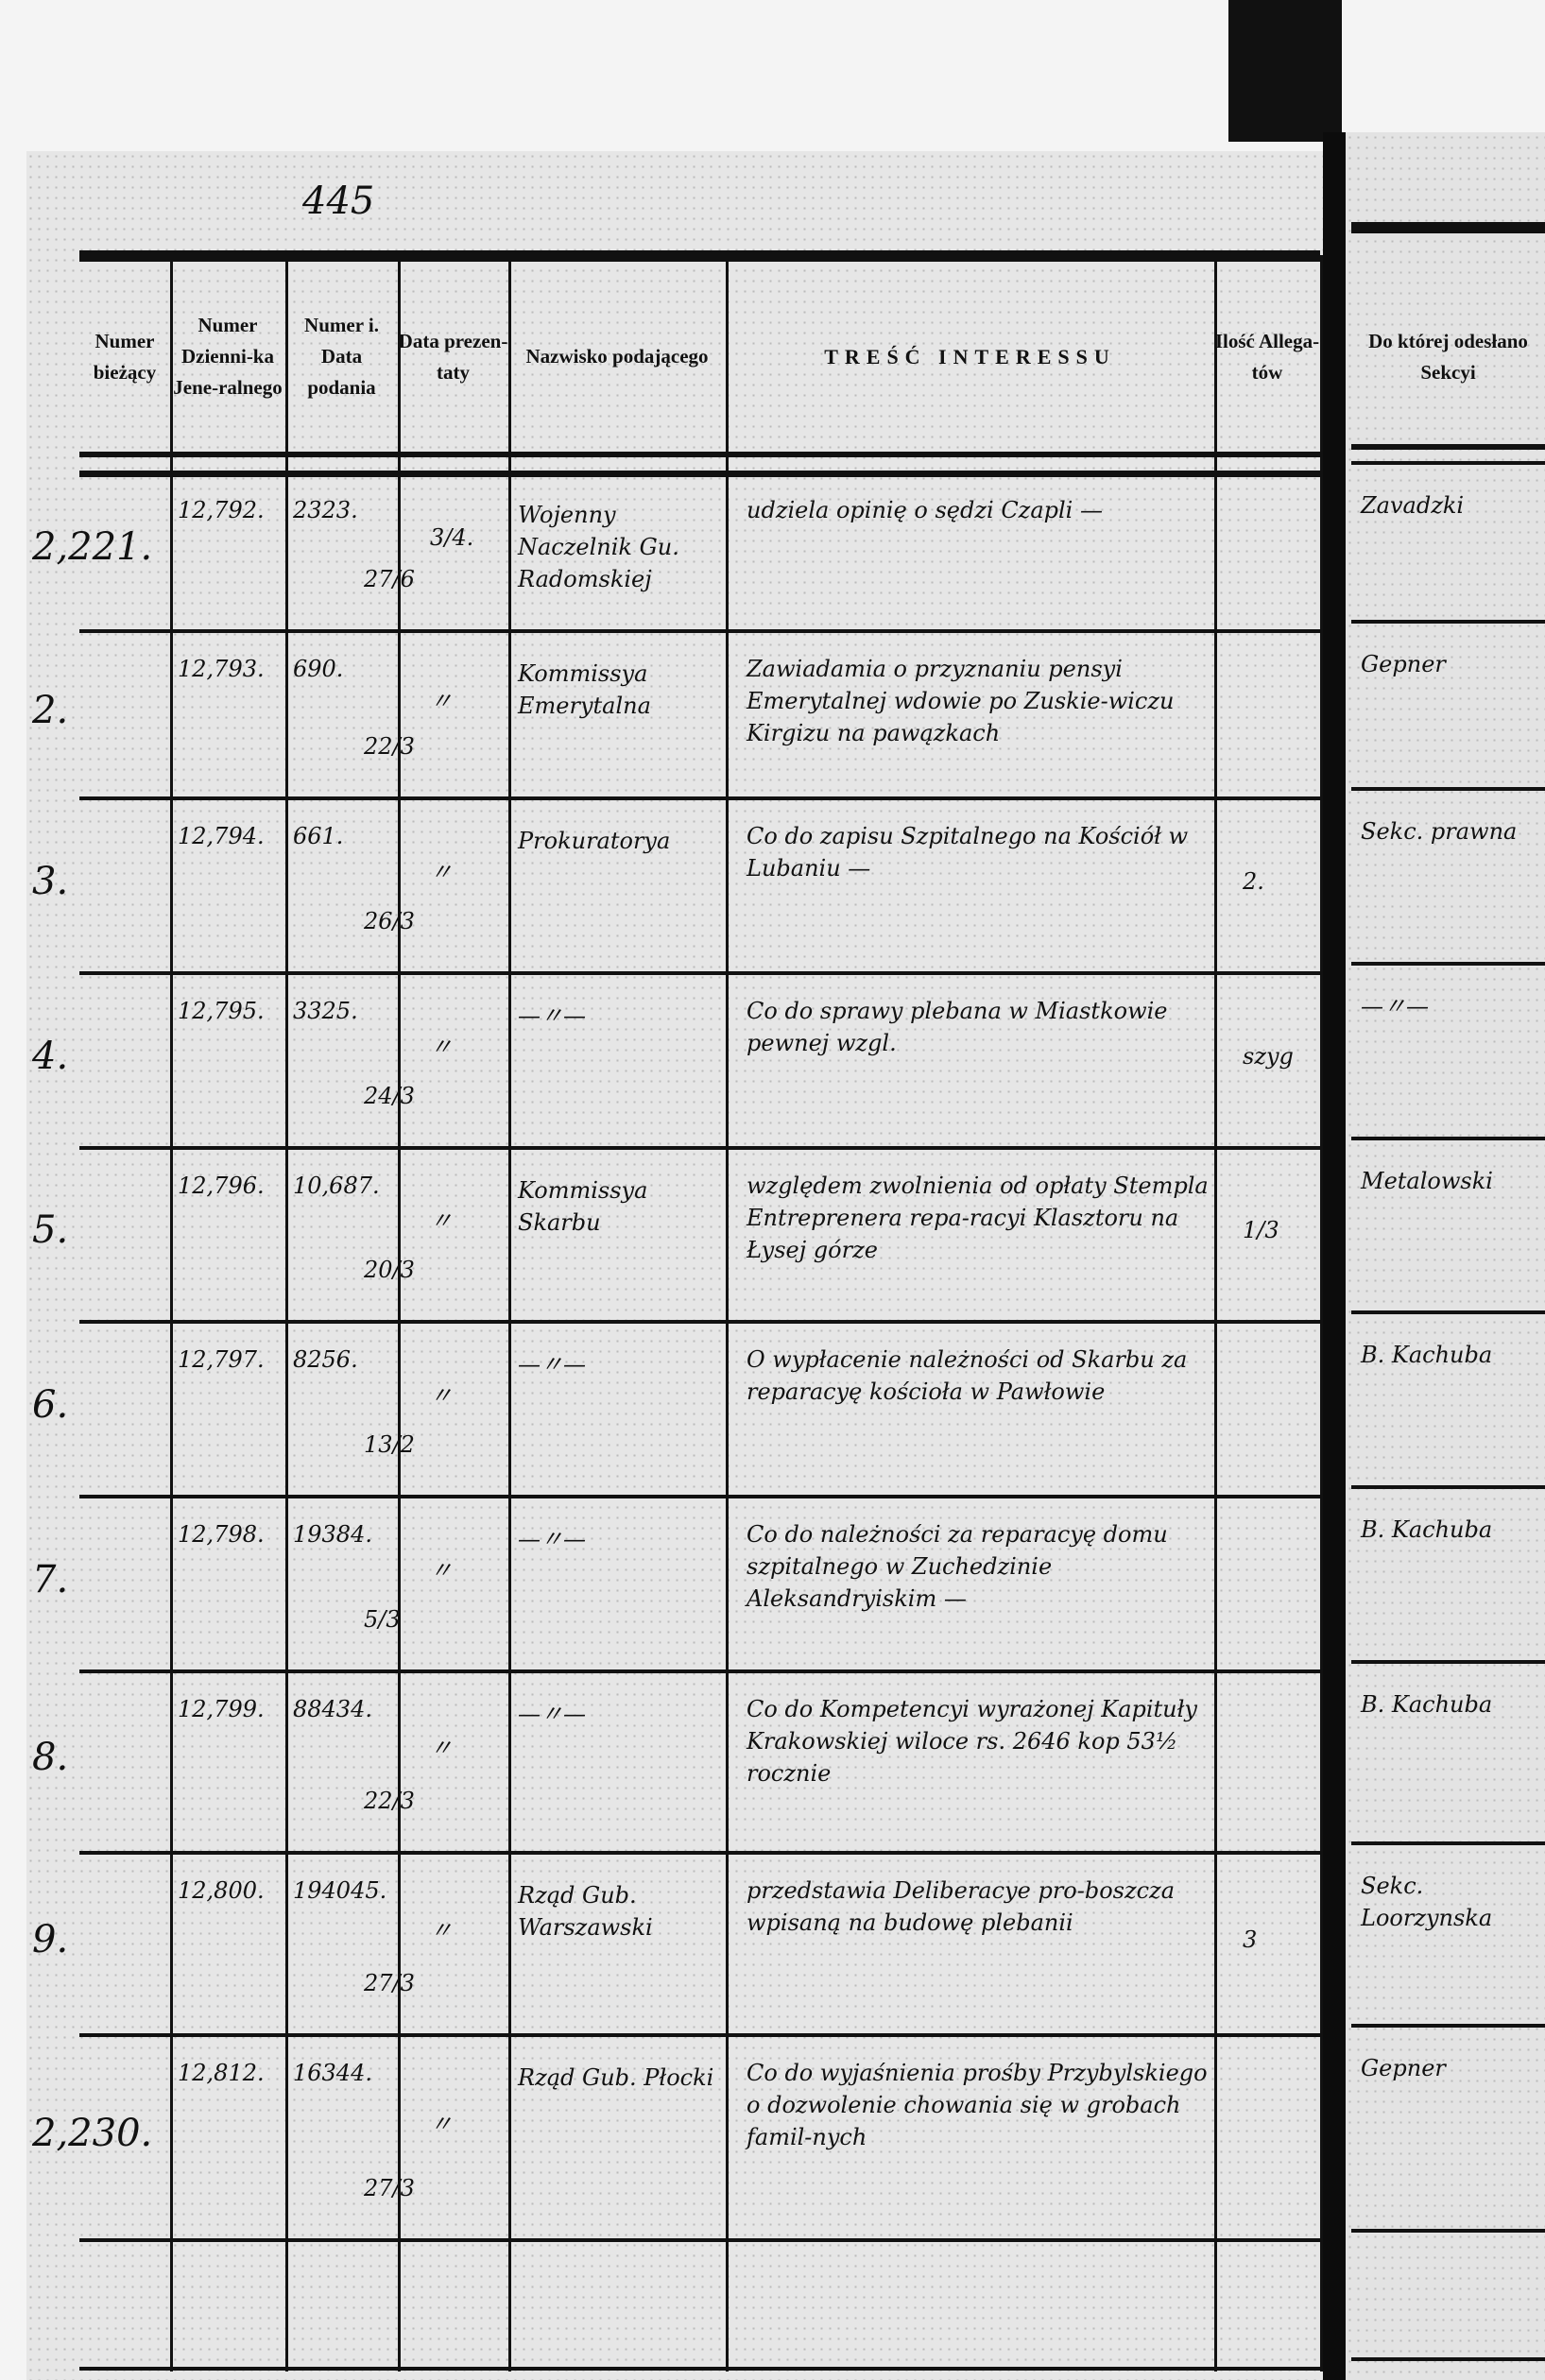 Image resolution: width=1545 pixels, height=2380 pixels. I want to click on petition-date: 26/3, so click(389, 921).